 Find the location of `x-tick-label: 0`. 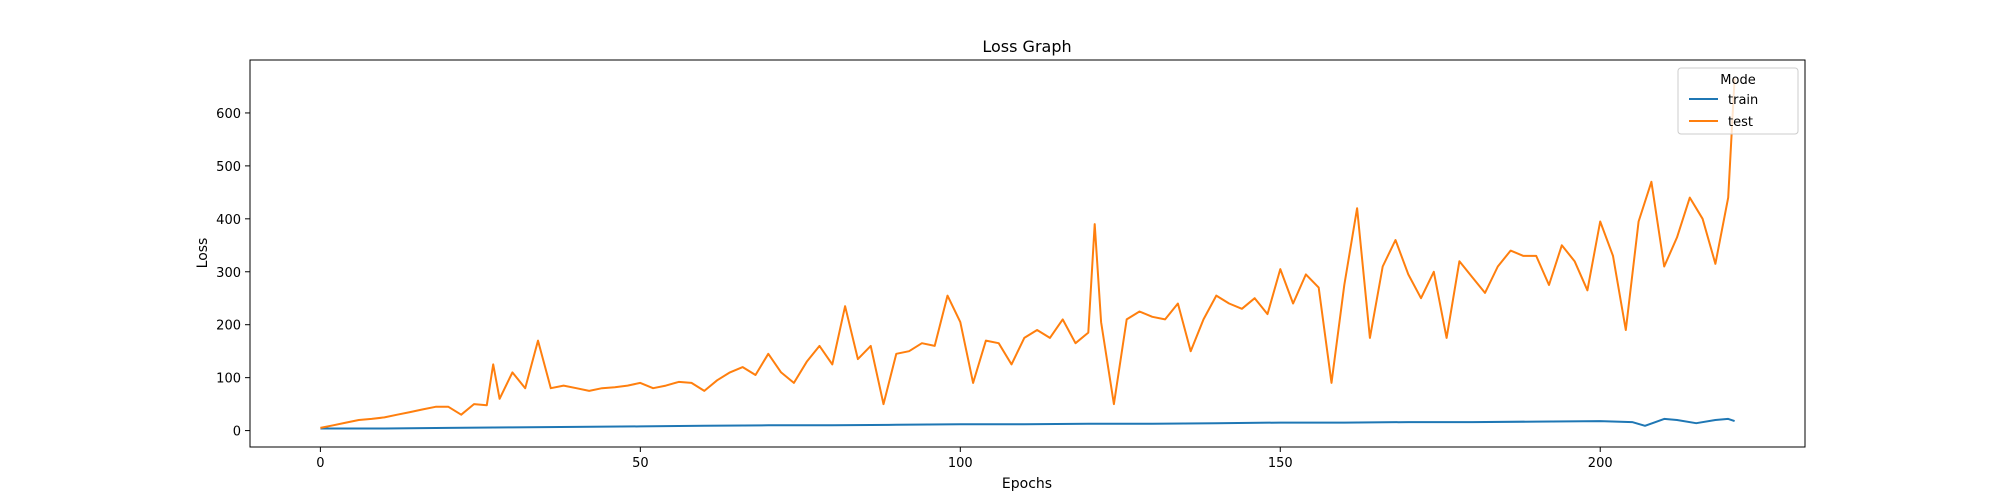

x-tick-label: 0 is located at coordinates (320, 463).